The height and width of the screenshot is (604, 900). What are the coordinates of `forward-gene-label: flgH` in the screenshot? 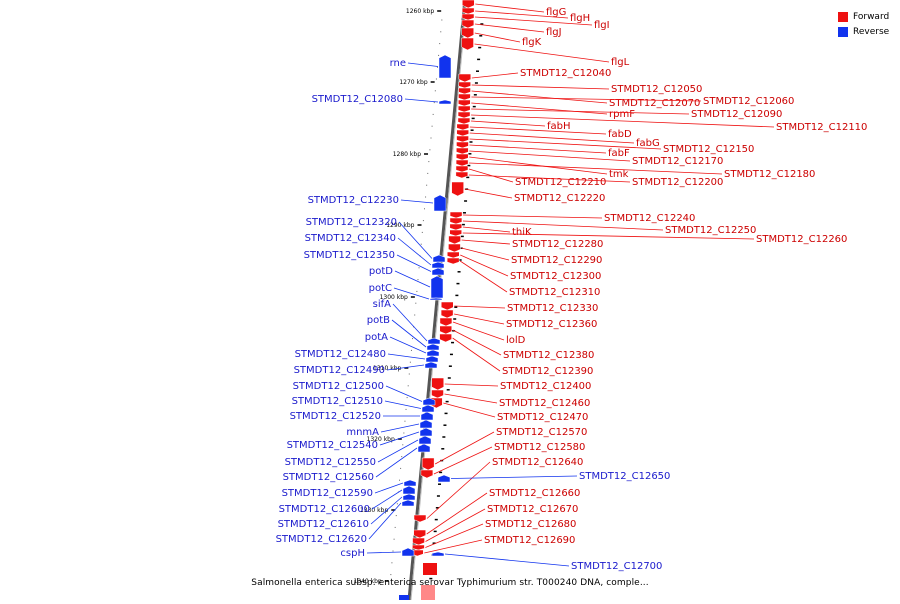 It's located at (580, 18).